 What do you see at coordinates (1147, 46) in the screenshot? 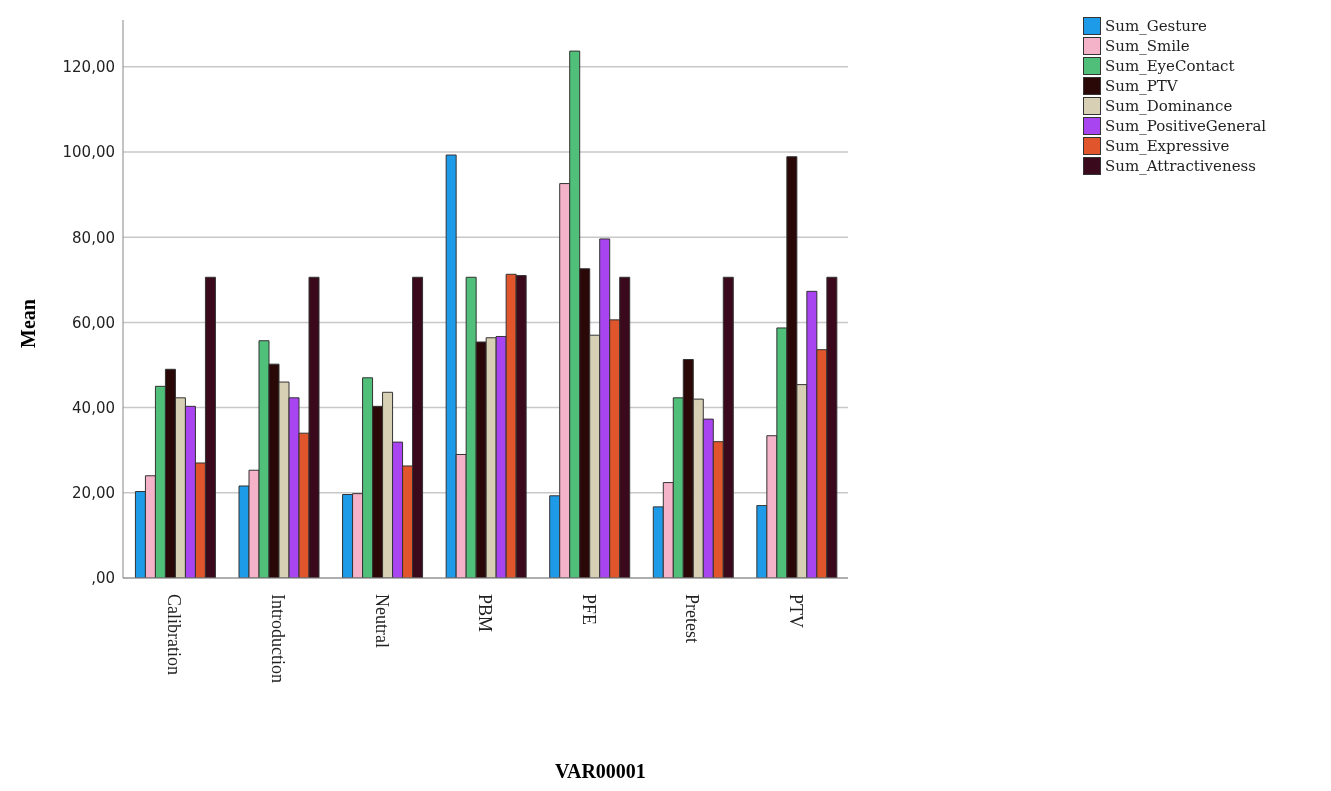
I see `legend-label: Sum_Smile` at bounding box center [1147, 46].